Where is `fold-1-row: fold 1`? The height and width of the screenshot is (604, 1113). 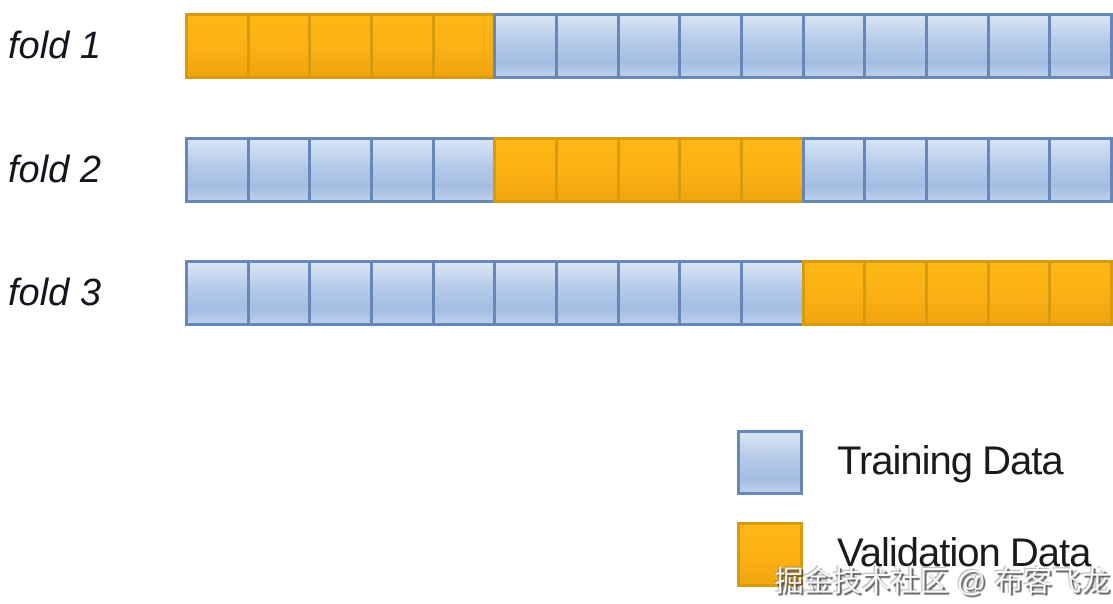 fold-1-row: fold 1 is located at coordinates (556, 46).